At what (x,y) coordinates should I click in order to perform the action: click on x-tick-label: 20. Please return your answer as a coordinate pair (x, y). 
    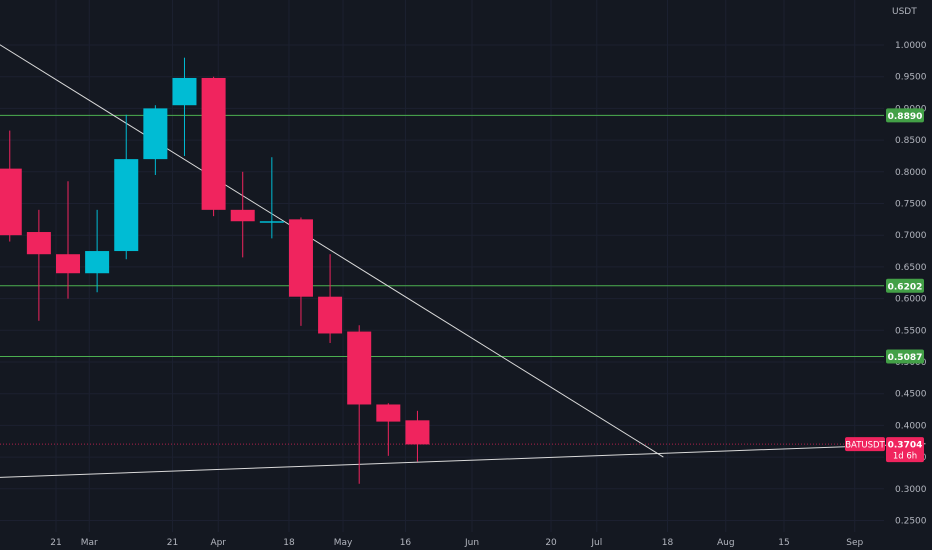
    Looking at the image, I should click on (551, 543).